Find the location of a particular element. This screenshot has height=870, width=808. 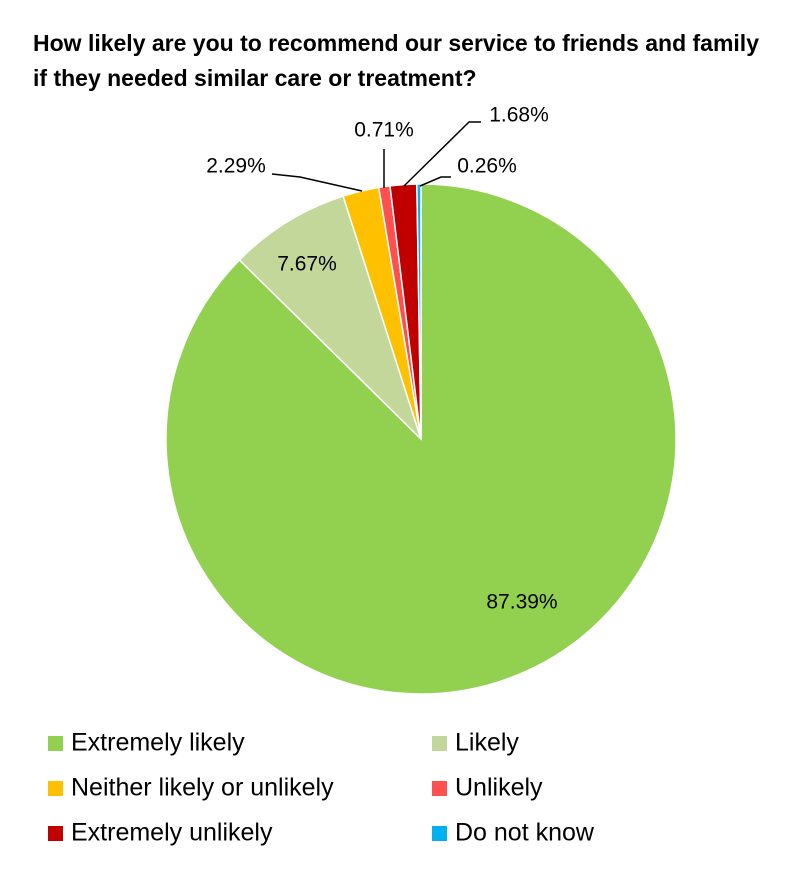

data-label: 87.39% is located at coordinates (521, 602).